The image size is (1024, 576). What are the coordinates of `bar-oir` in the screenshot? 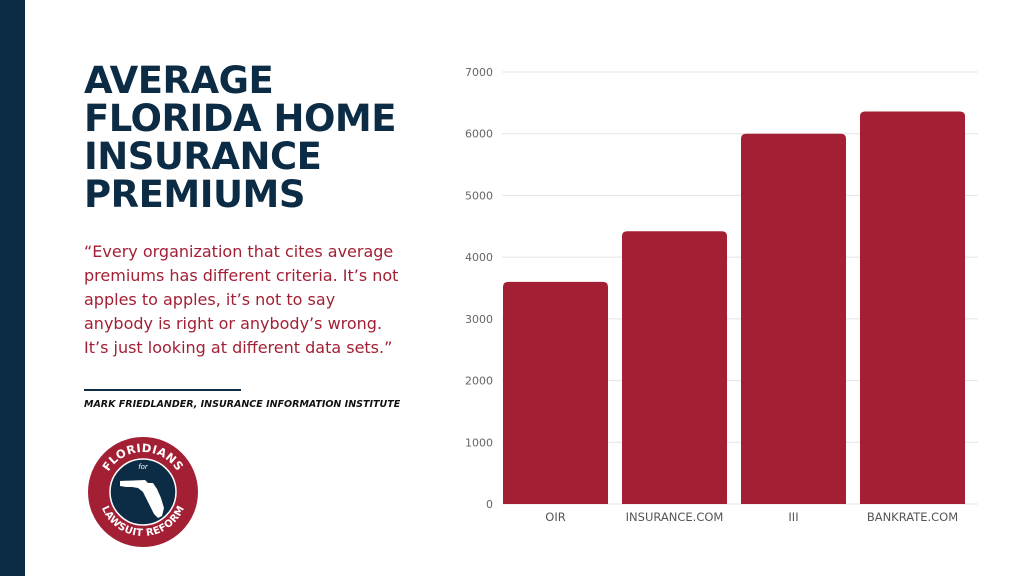 It's located at (555, 392).